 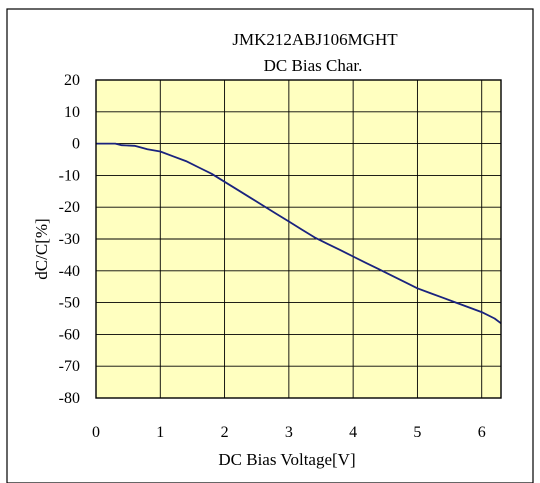 What do you see at coordinates (41, 248) in the screenshot?
I see `y-axis-title: dC/C[%]` at bounding box center [41, 248].